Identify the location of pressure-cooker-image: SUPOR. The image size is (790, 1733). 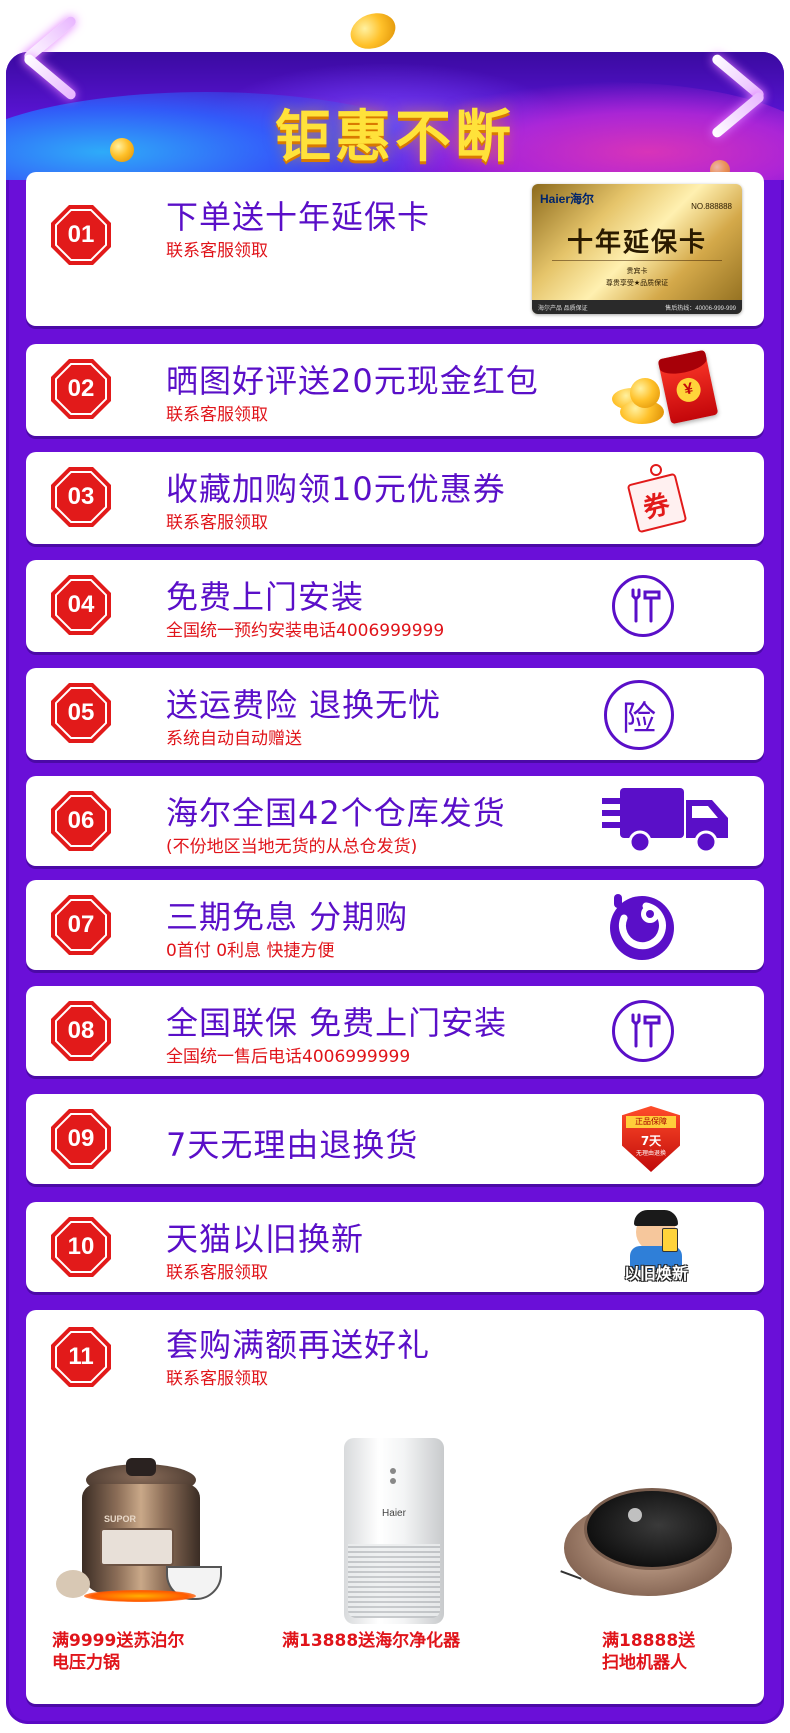
(141, 1538).